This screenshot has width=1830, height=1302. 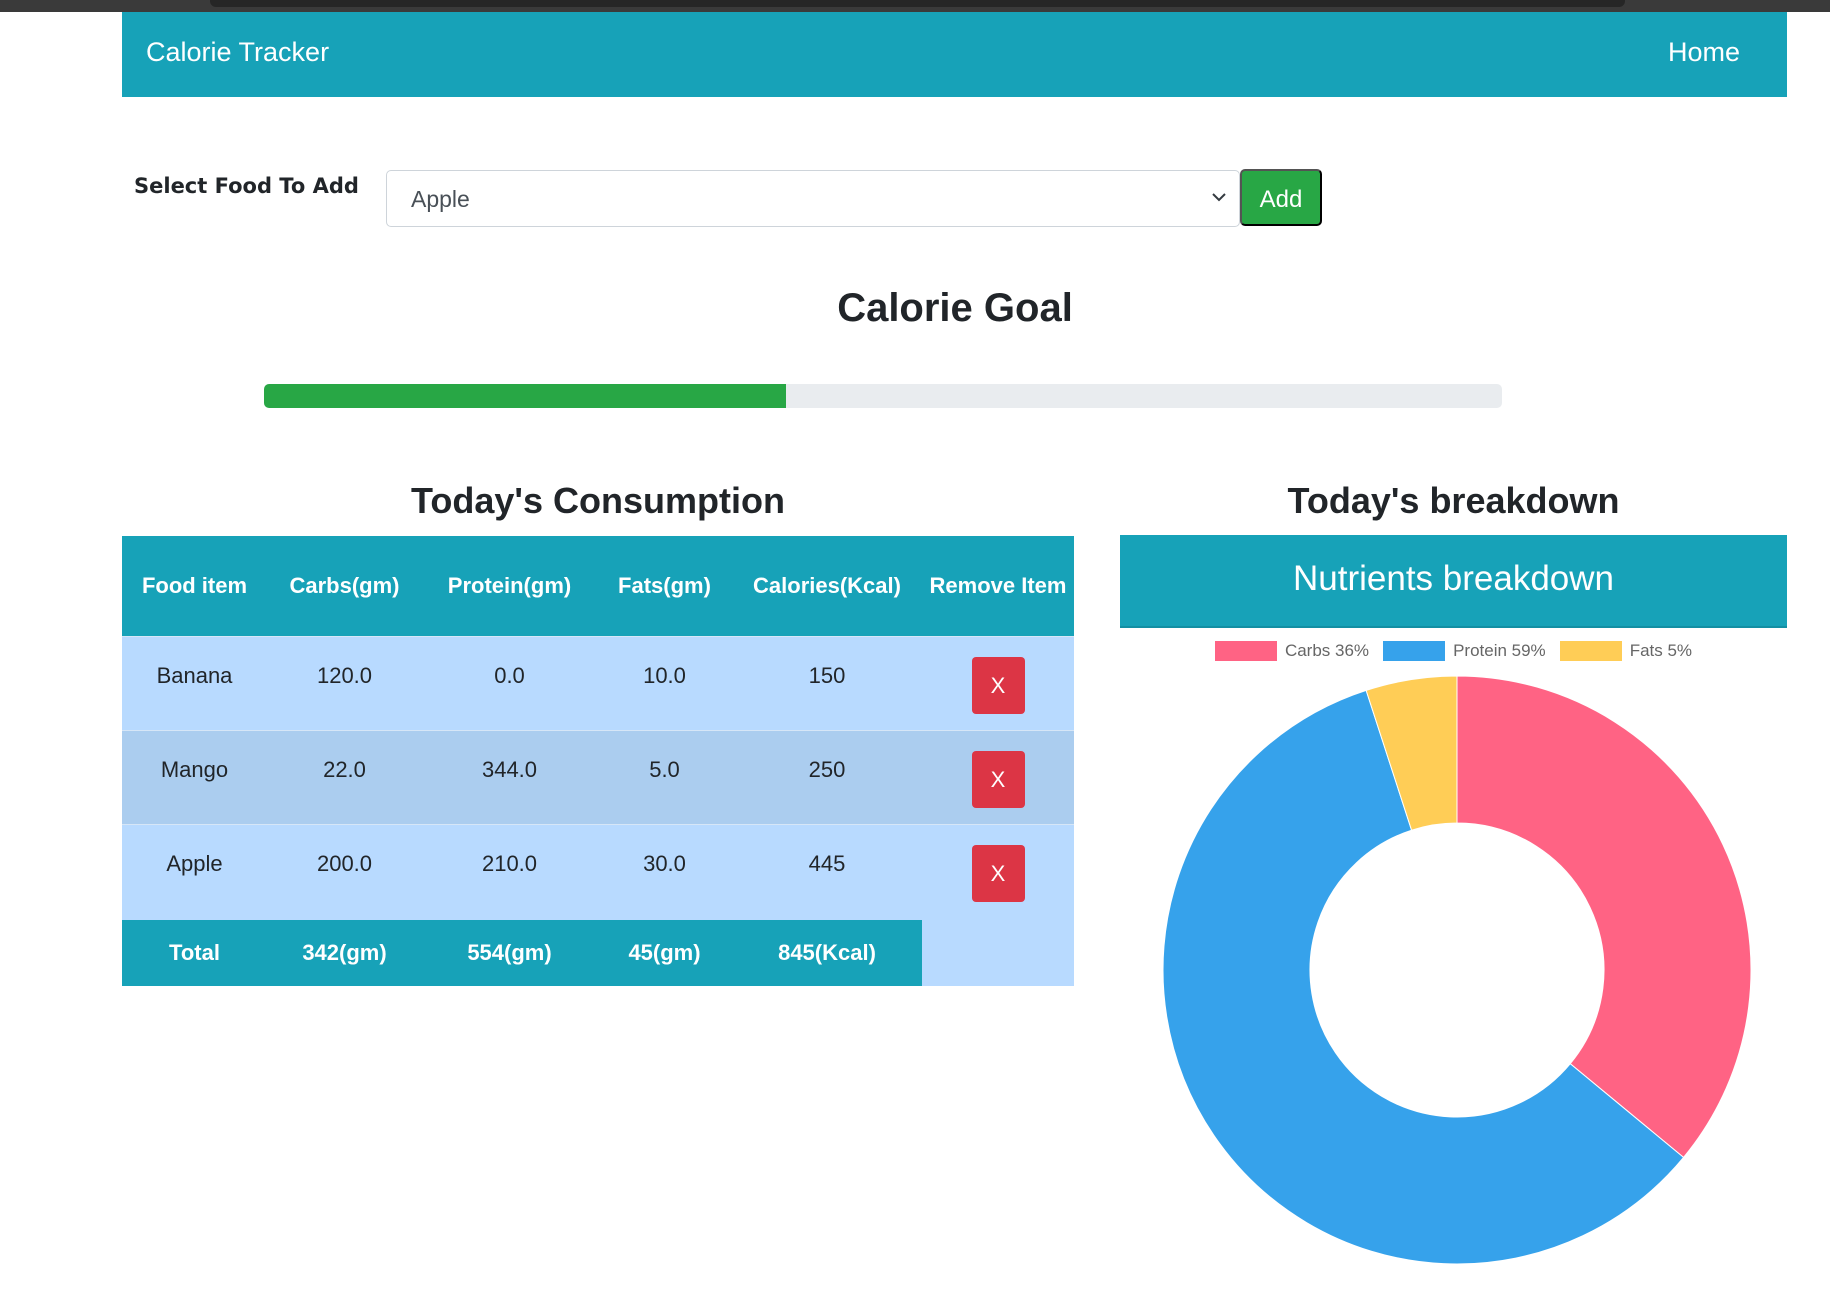 What do you see at coordinates (827, 951) in the screenshot?
I see `total-calories: 845(Kcal)` at bounding box center [827, 951].